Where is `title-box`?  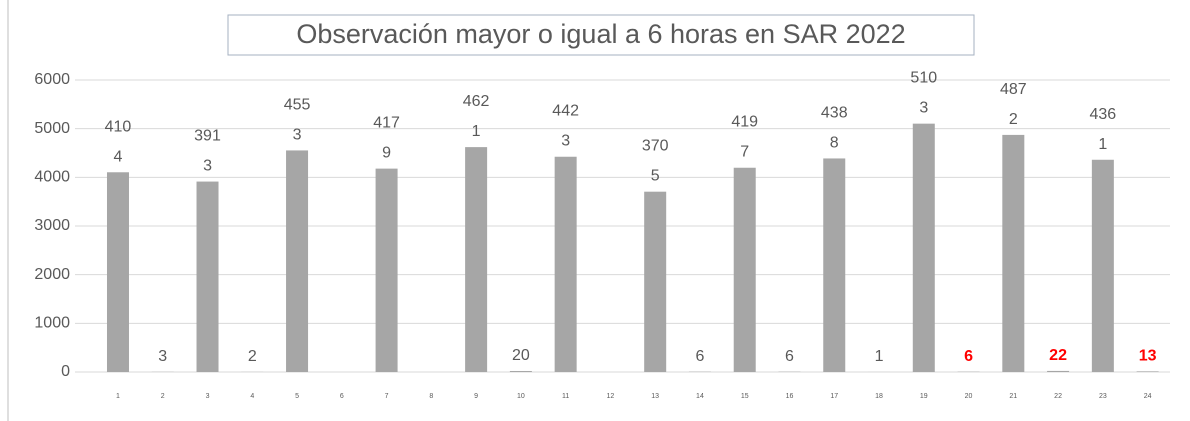 title-box is located at coordinates (601, 35).